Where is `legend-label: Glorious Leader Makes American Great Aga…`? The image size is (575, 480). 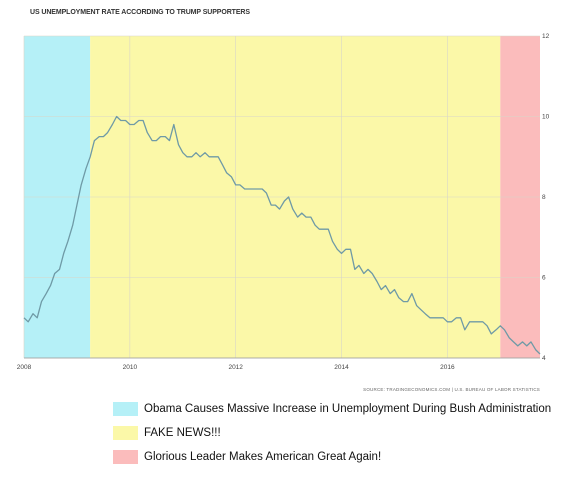 legend-label: Glorious Leader Makes American Great Aga… is located at coordinates (263, 457).